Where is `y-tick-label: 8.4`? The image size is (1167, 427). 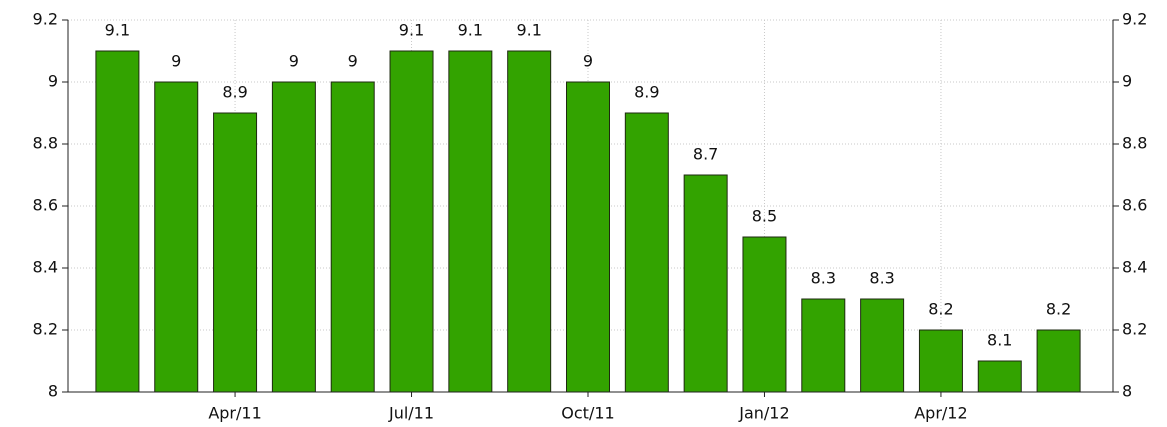
y-tick-label: 8.4 is located at coordinates (45, 267).